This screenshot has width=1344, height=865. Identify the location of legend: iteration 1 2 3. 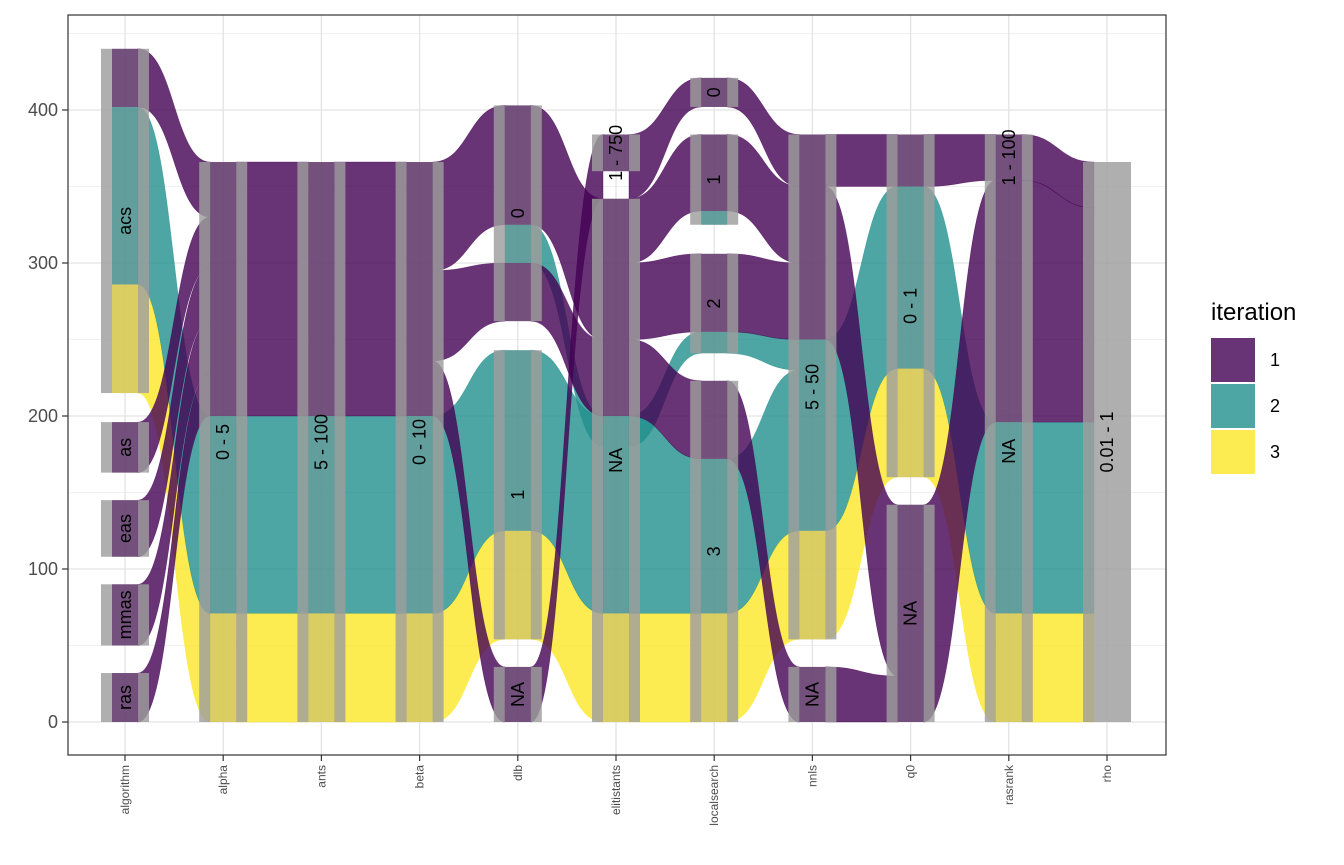
(1253, 386).